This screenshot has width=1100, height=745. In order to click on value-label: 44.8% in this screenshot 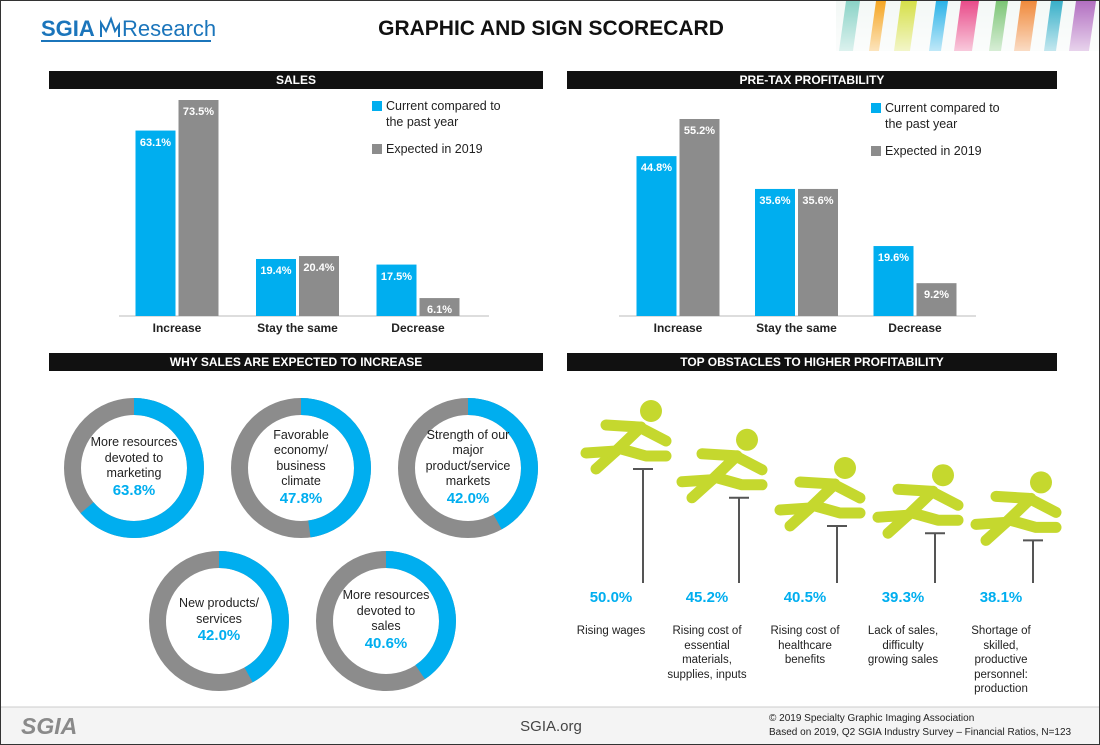, I will do `click(656, 168)`.